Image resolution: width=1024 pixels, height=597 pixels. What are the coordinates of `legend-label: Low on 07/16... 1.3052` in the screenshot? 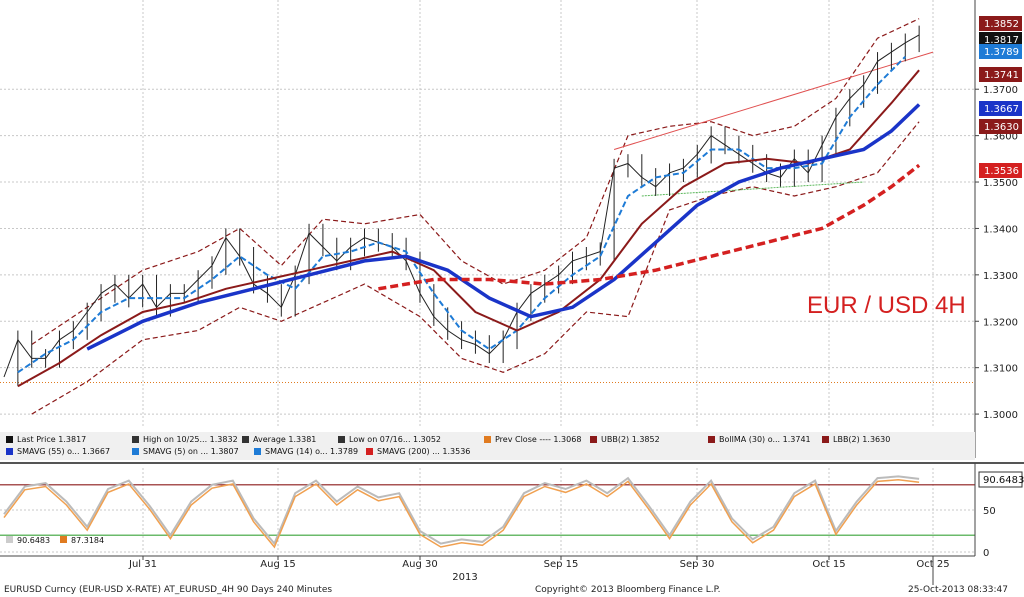 It's located at (395, 439).